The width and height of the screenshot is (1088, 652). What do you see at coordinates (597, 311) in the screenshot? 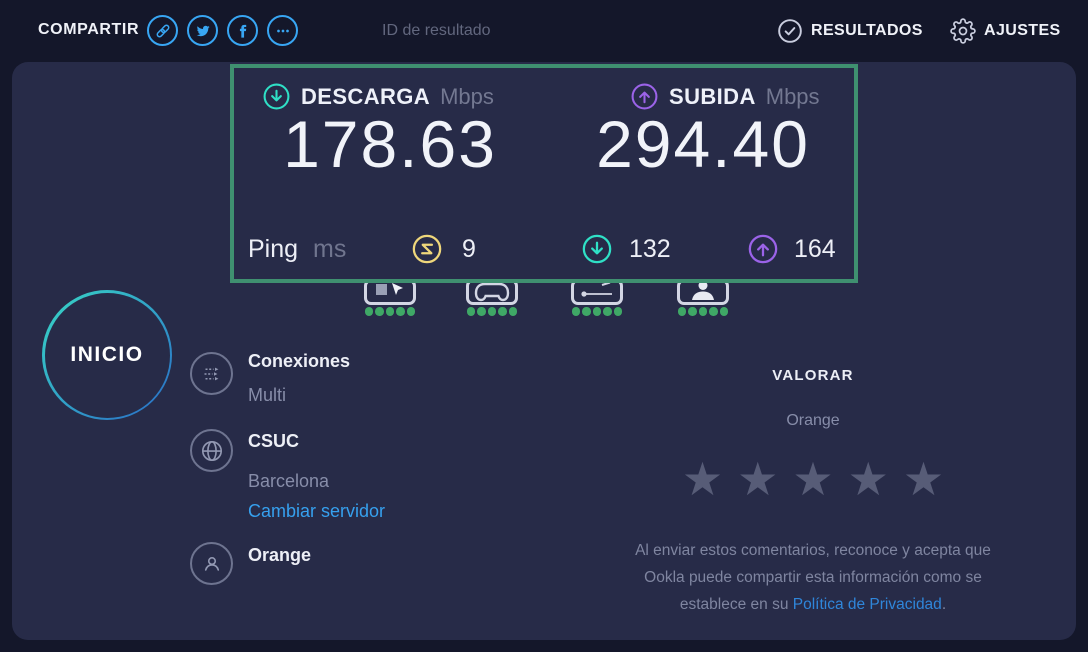
I see `quality-streaming-dots` at bounding box center [597, 311].